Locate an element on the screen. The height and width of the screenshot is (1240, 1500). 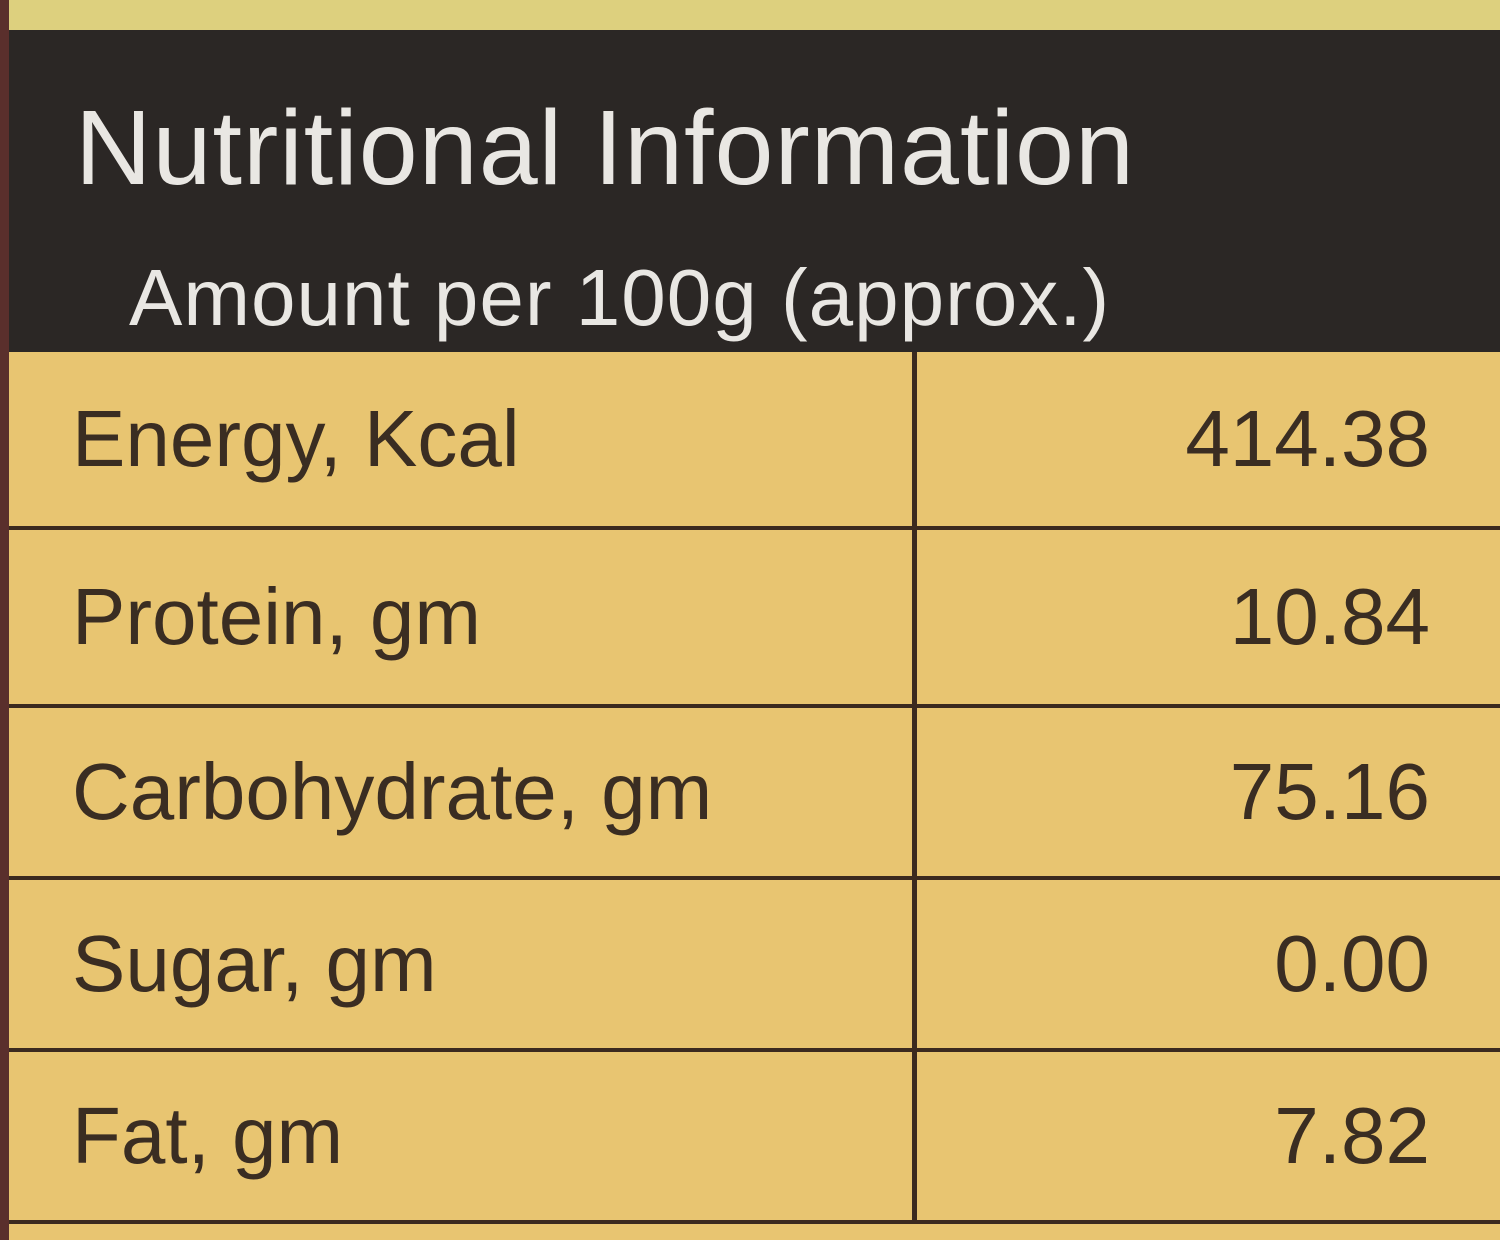
nutrient-amount: 75.16 is located at coordinates (1329, 791).